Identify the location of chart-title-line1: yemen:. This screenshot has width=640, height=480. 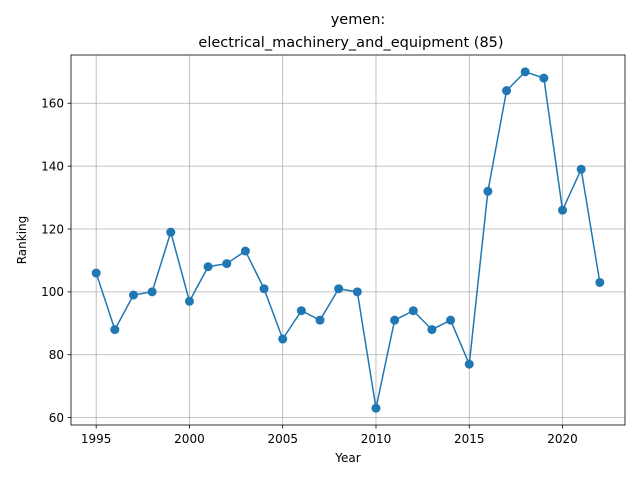
(358, 20).